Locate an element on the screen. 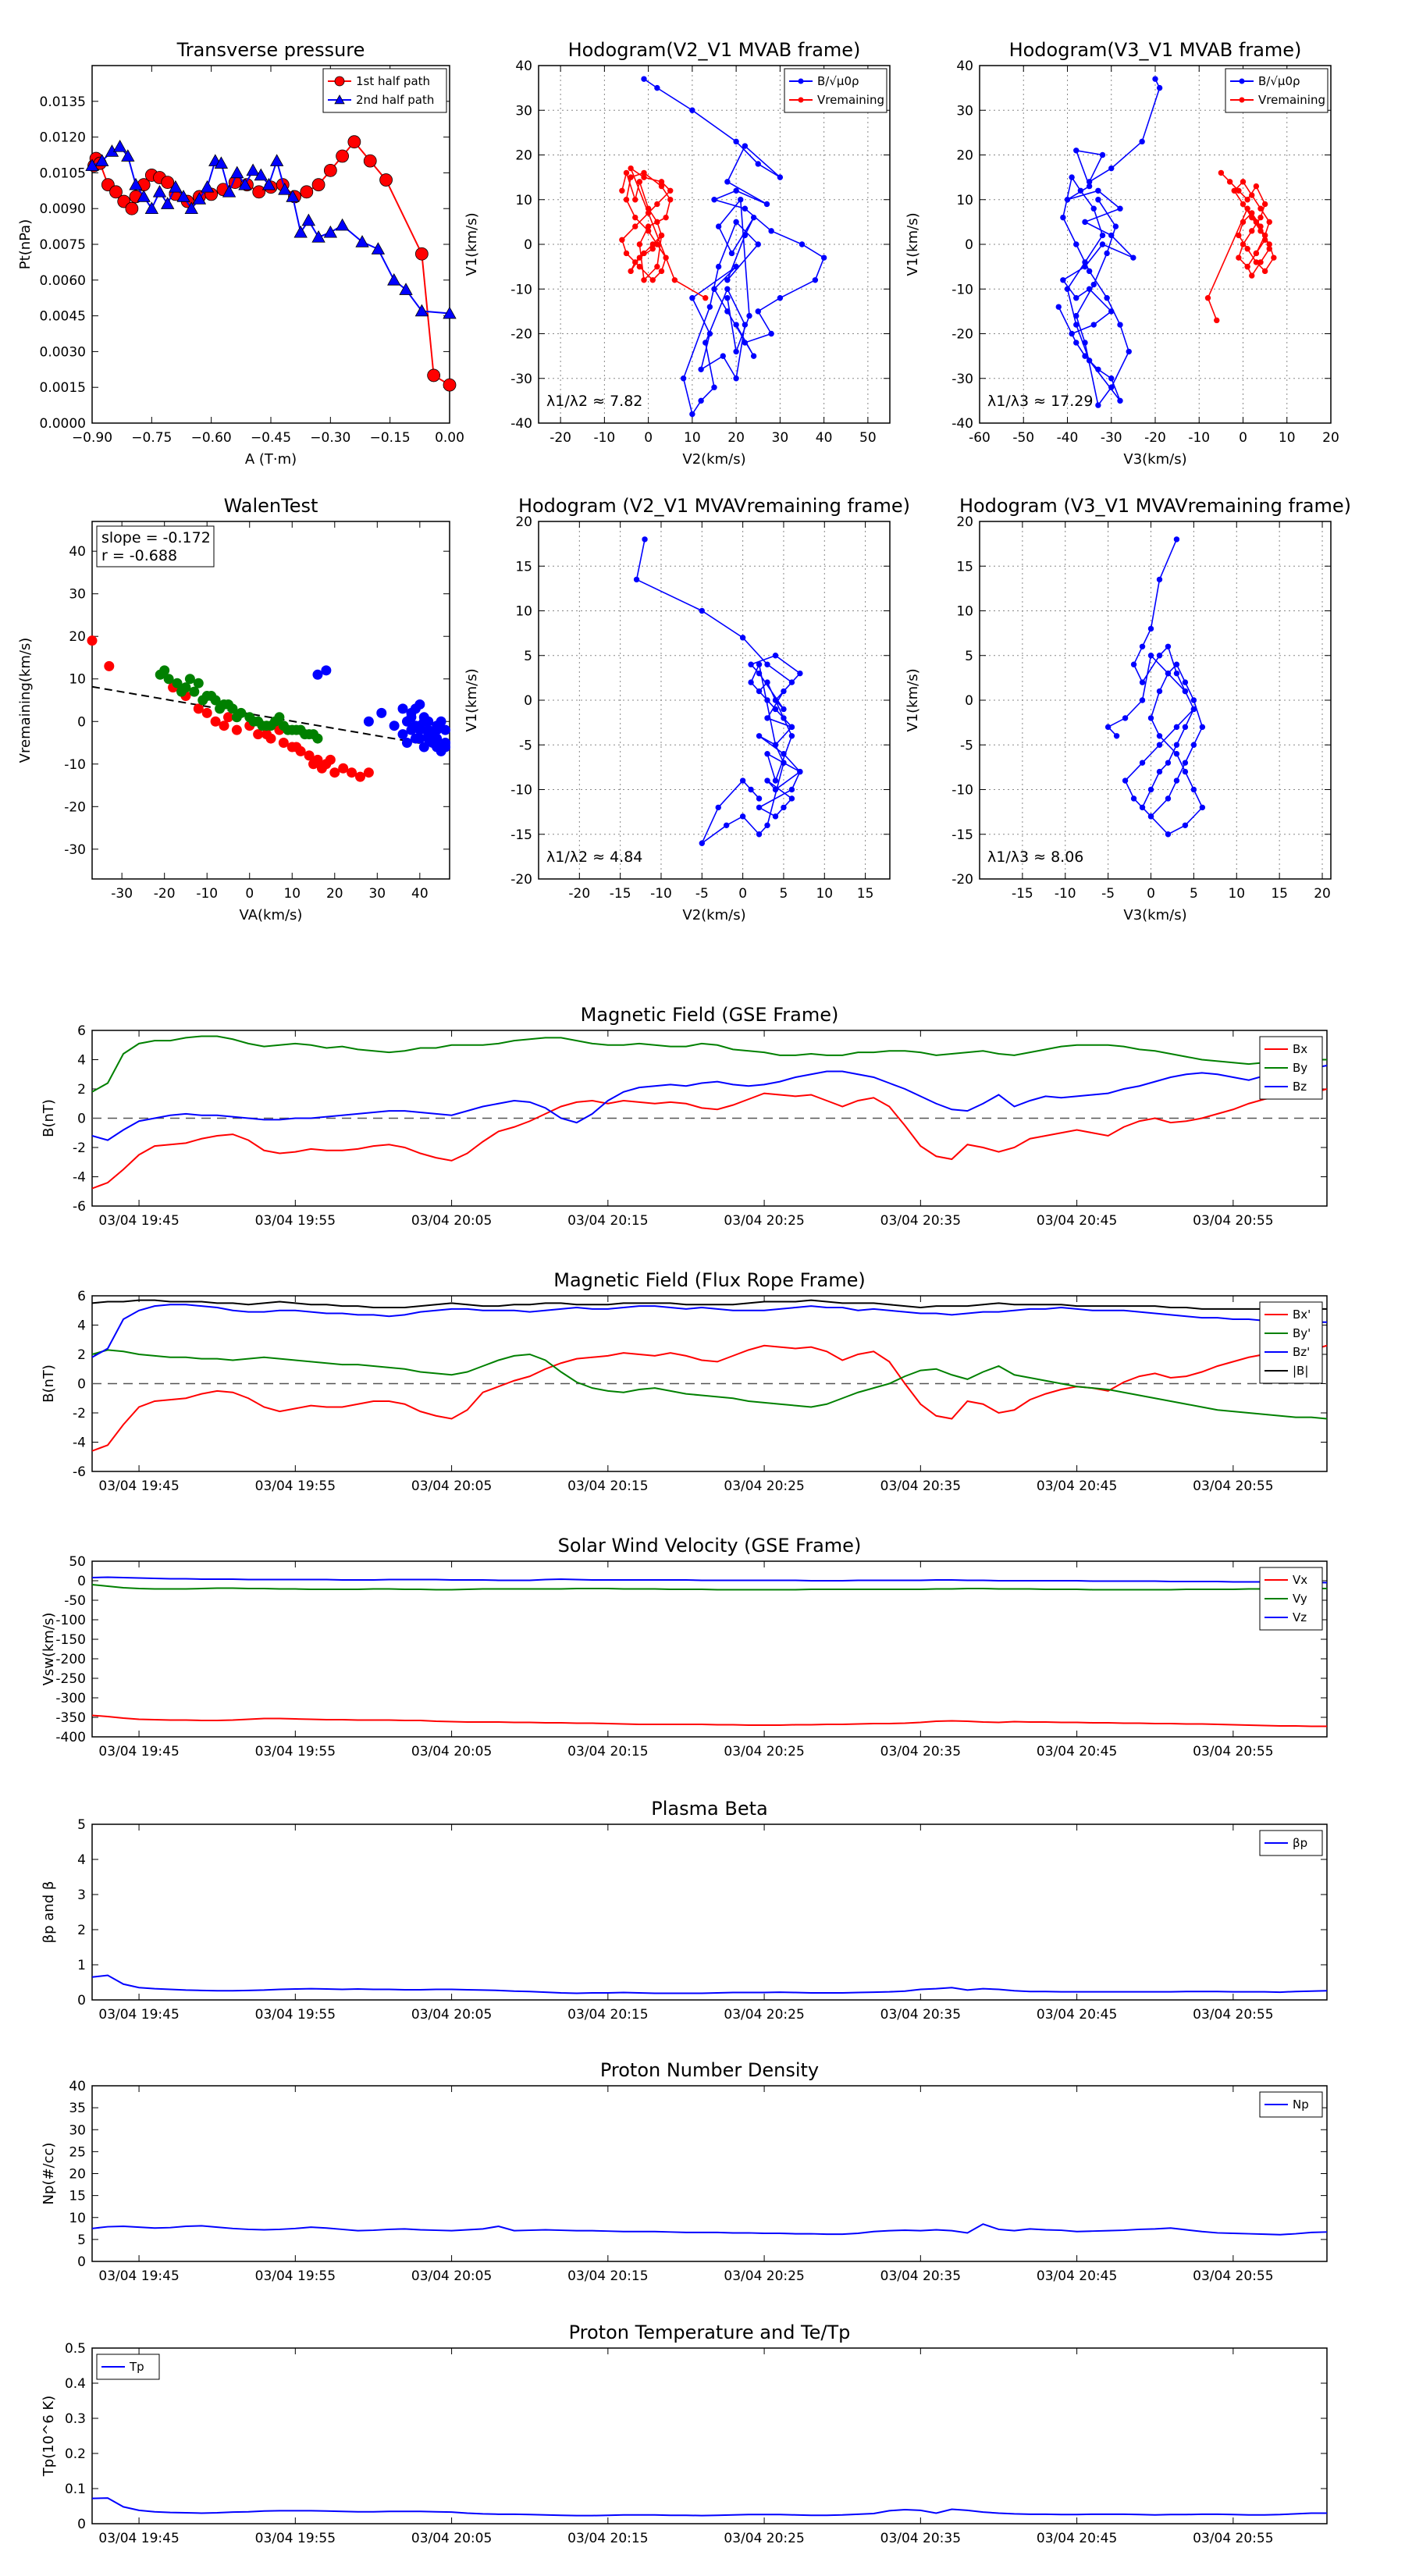 This screenshot has width=1405, height=2576. legend-marker is located at coordinates (1242, 81).